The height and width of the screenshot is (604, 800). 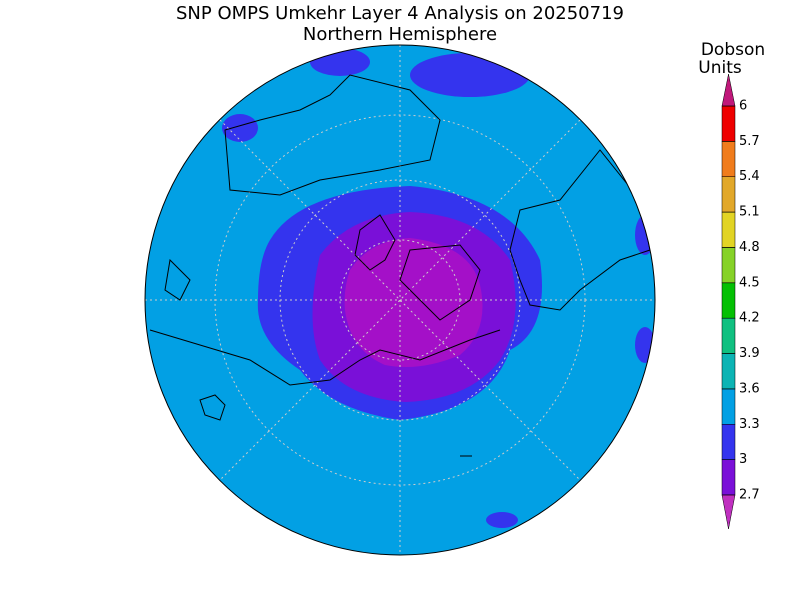 I want to click on colorbar-tick-label: 2.7, so click(x=749, y=495).